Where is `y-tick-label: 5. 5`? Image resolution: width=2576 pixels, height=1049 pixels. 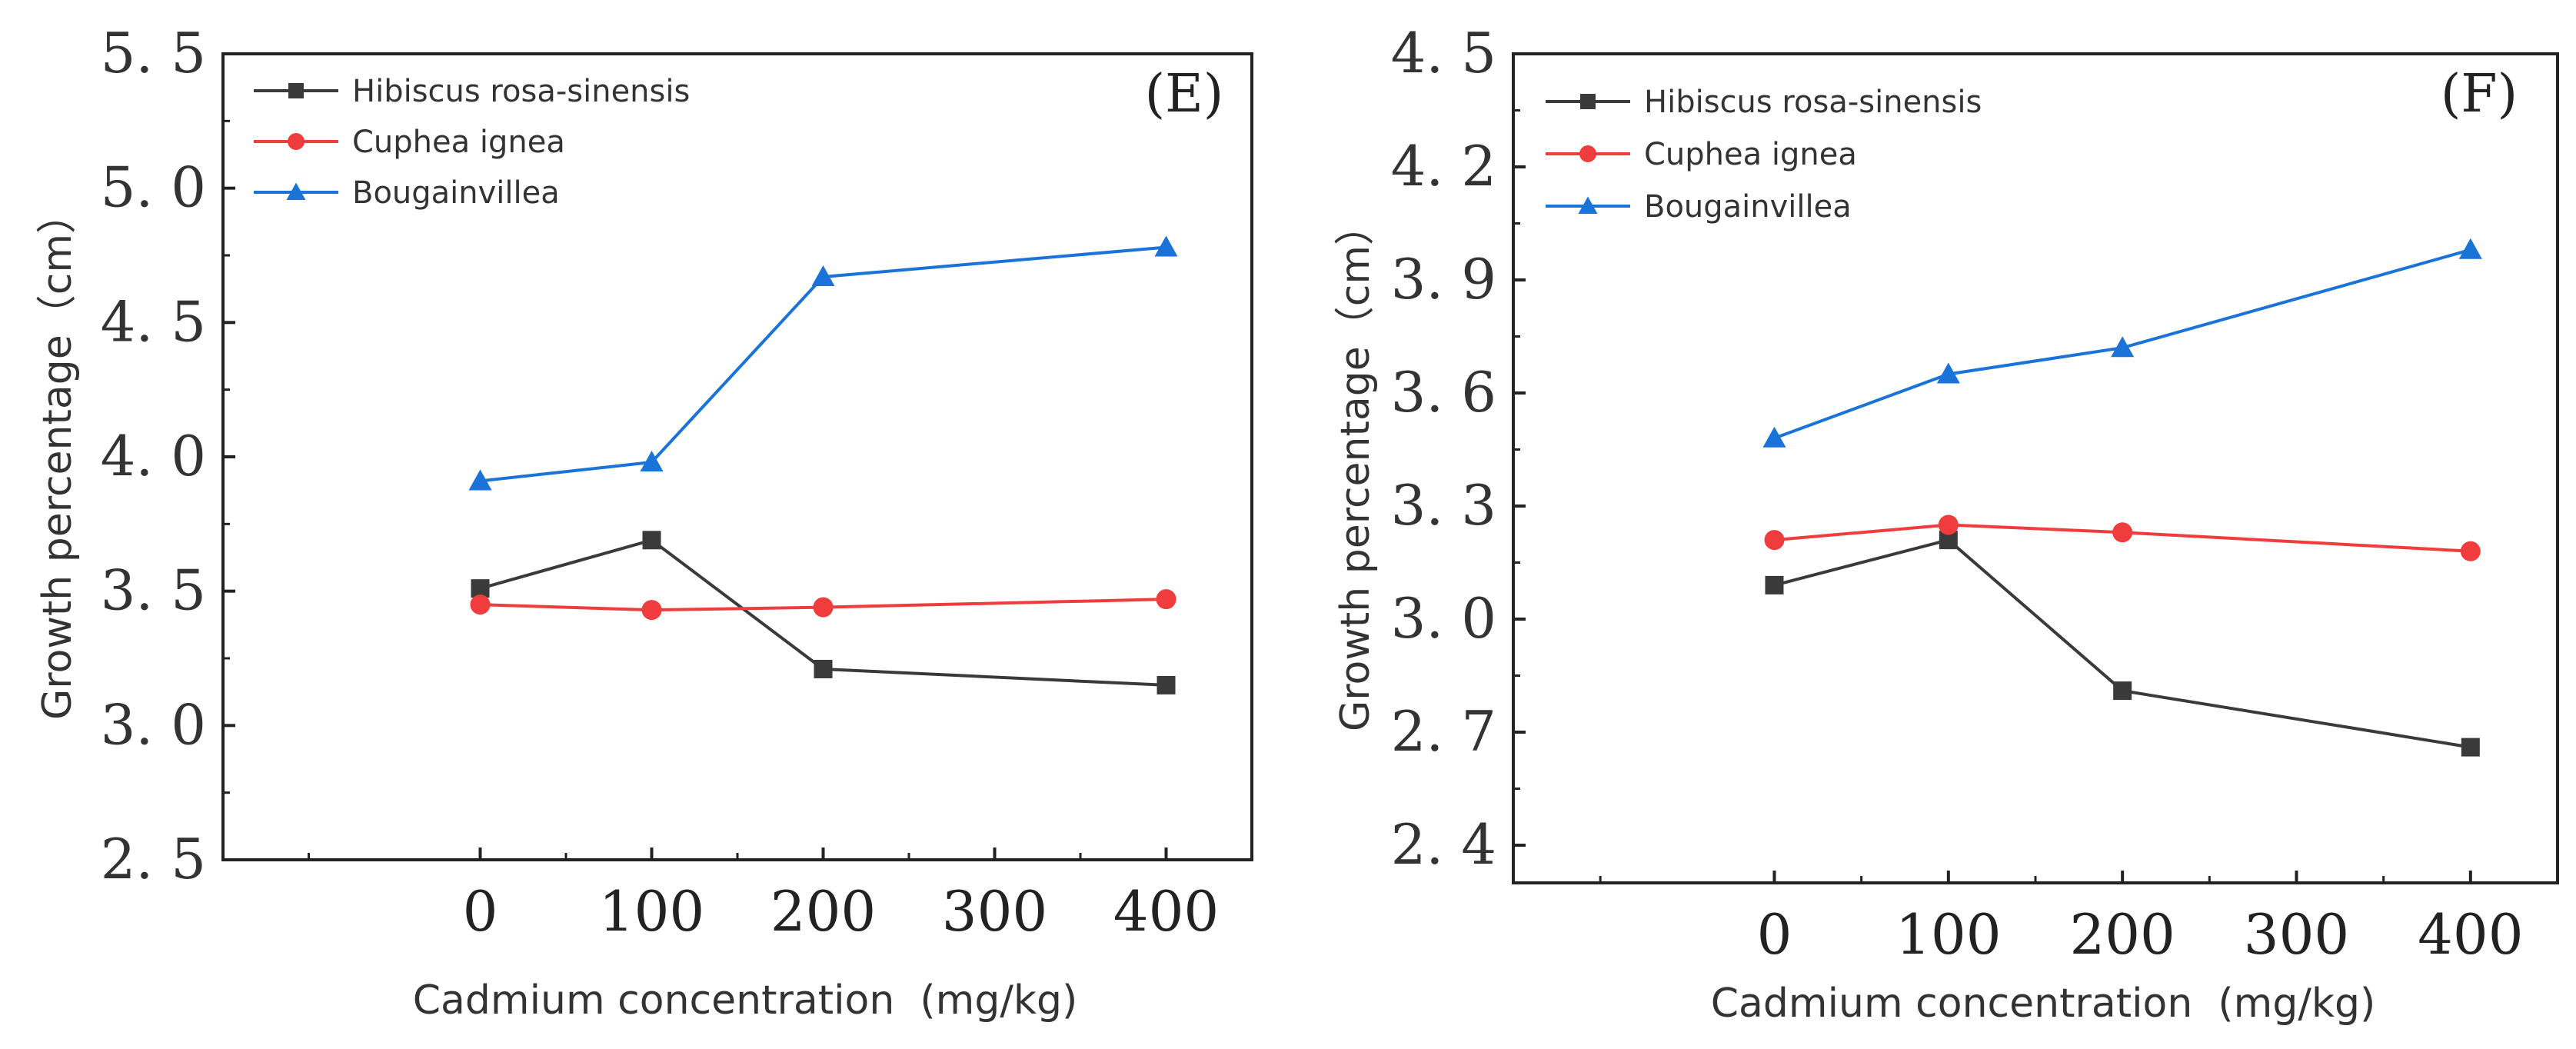 y-tick-label: 5. 5 is located at coordinates (153, 53).